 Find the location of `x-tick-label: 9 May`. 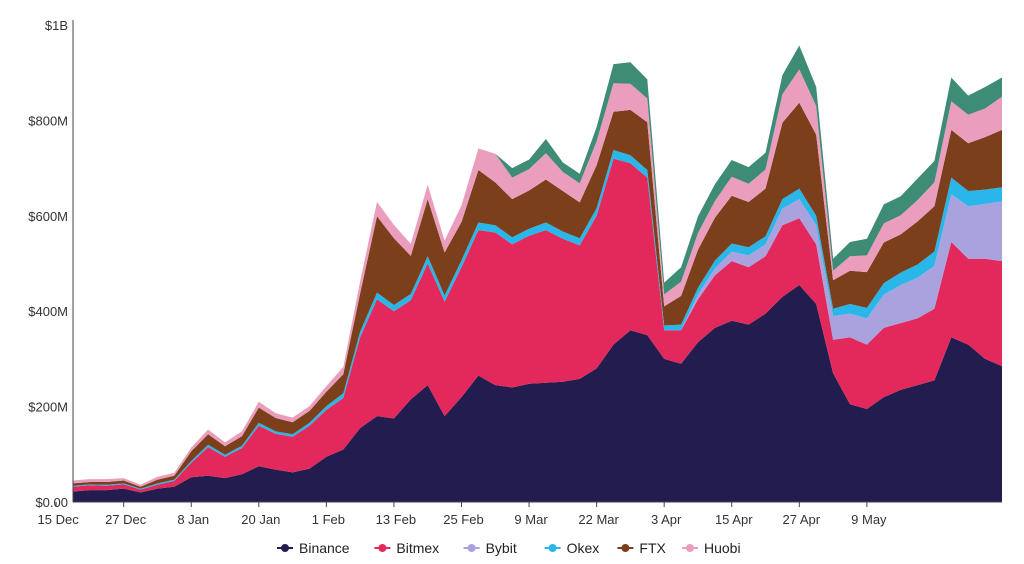

x-tick-label: 9 May is located at coordinates (869, 519).